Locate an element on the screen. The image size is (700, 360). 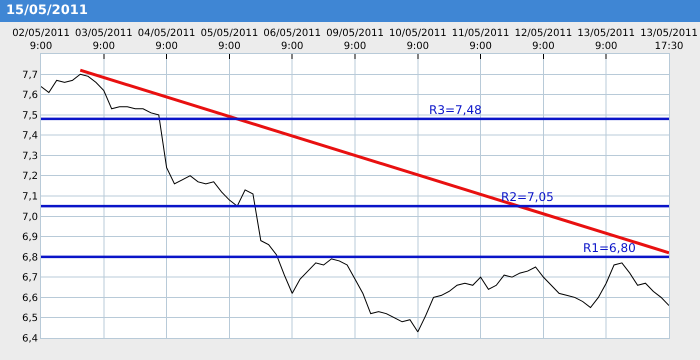
y-tick-label: 7,5 is located at coordinates (30, 116).